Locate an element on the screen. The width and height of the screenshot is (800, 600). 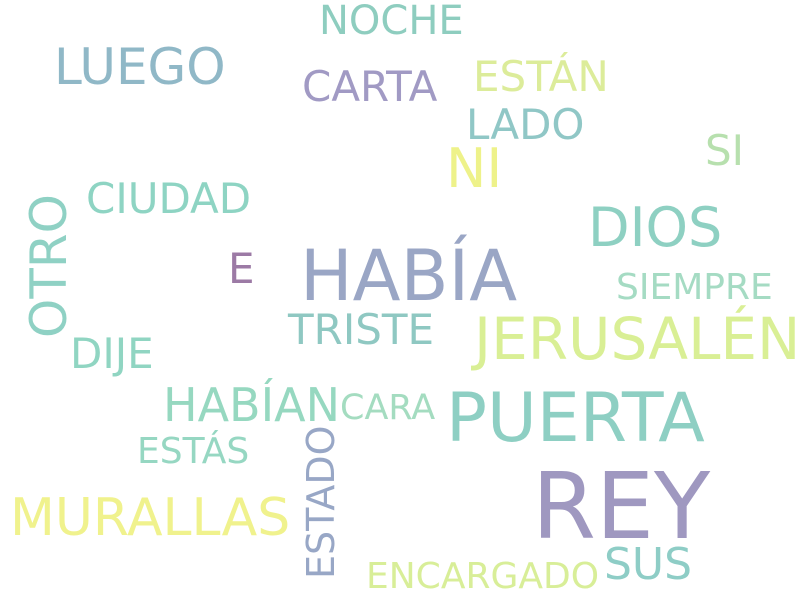
word-e: E is located at coordinates (241, 268).